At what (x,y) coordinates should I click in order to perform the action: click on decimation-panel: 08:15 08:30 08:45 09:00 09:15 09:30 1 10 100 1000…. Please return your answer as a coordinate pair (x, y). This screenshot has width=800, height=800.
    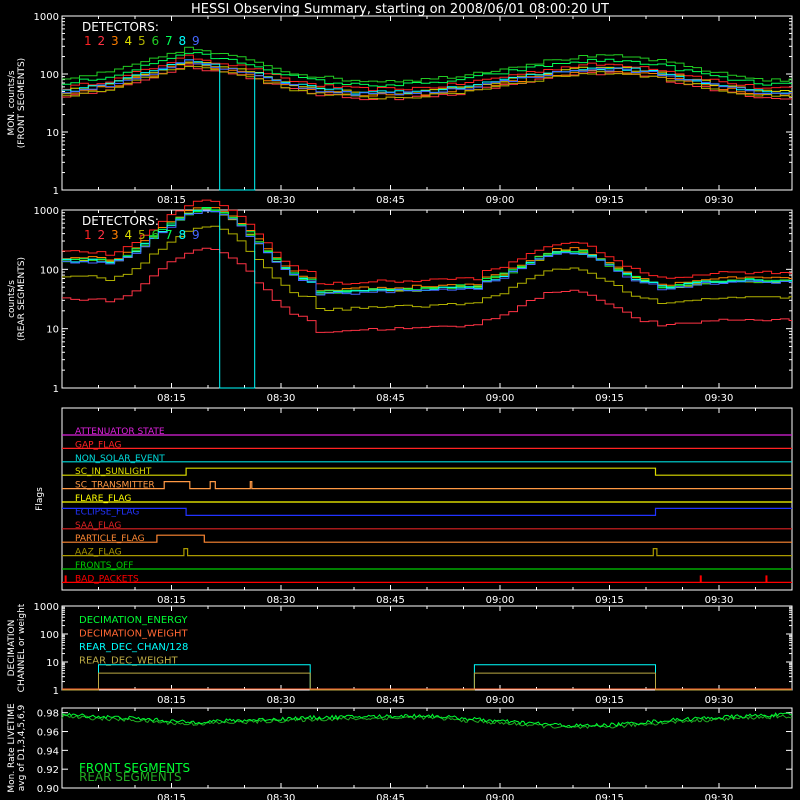
    Looking at the image, I should click on (400, 654).